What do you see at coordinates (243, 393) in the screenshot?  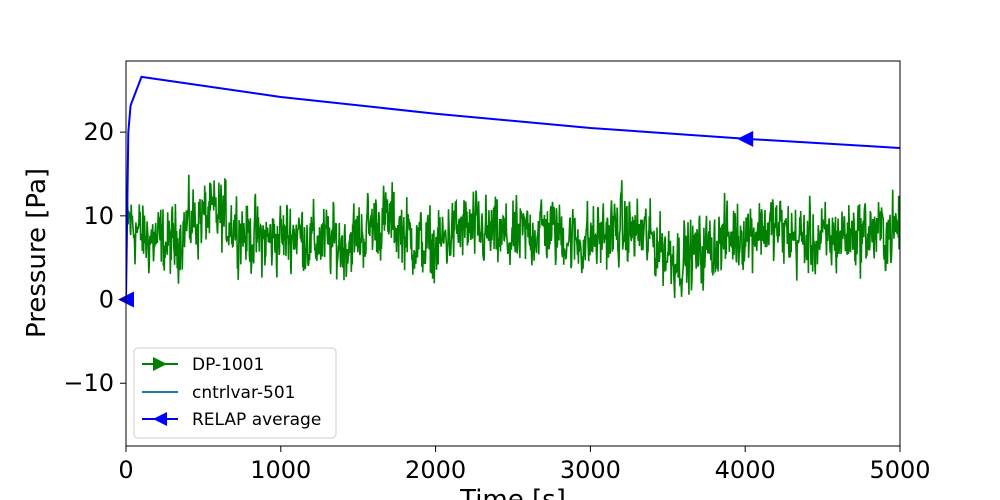 I see `legend-label-cntrlvar501: cntrlvar-501` at bounding box center [243, 393].